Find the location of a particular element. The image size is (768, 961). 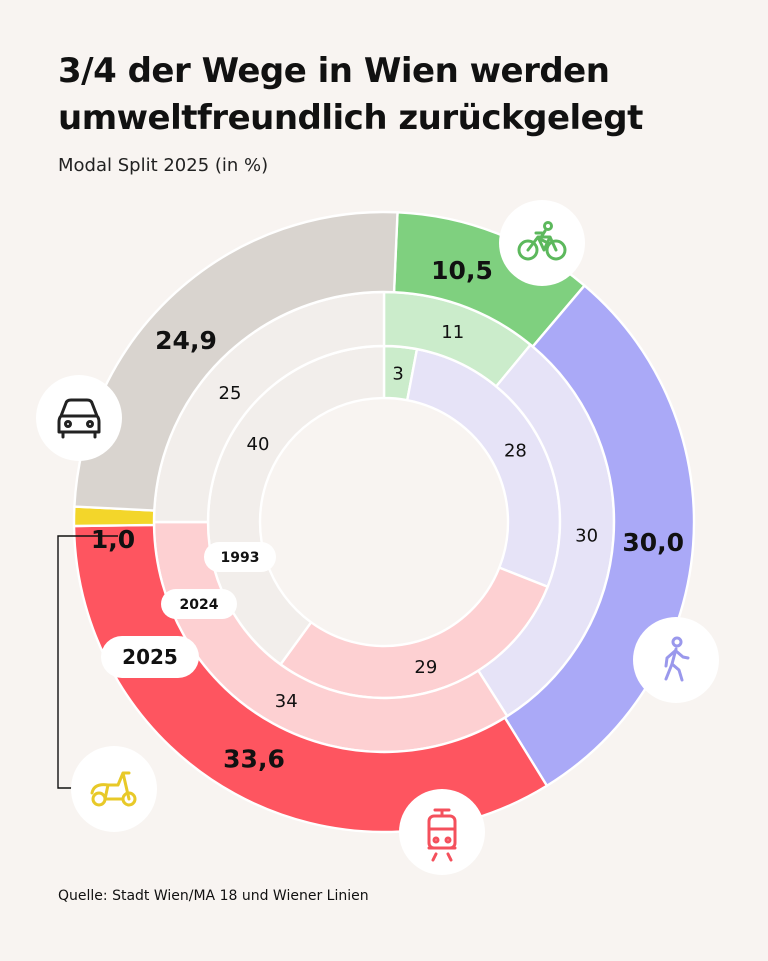

year-badge-label: 1993 is located at coordinates (240, 558).